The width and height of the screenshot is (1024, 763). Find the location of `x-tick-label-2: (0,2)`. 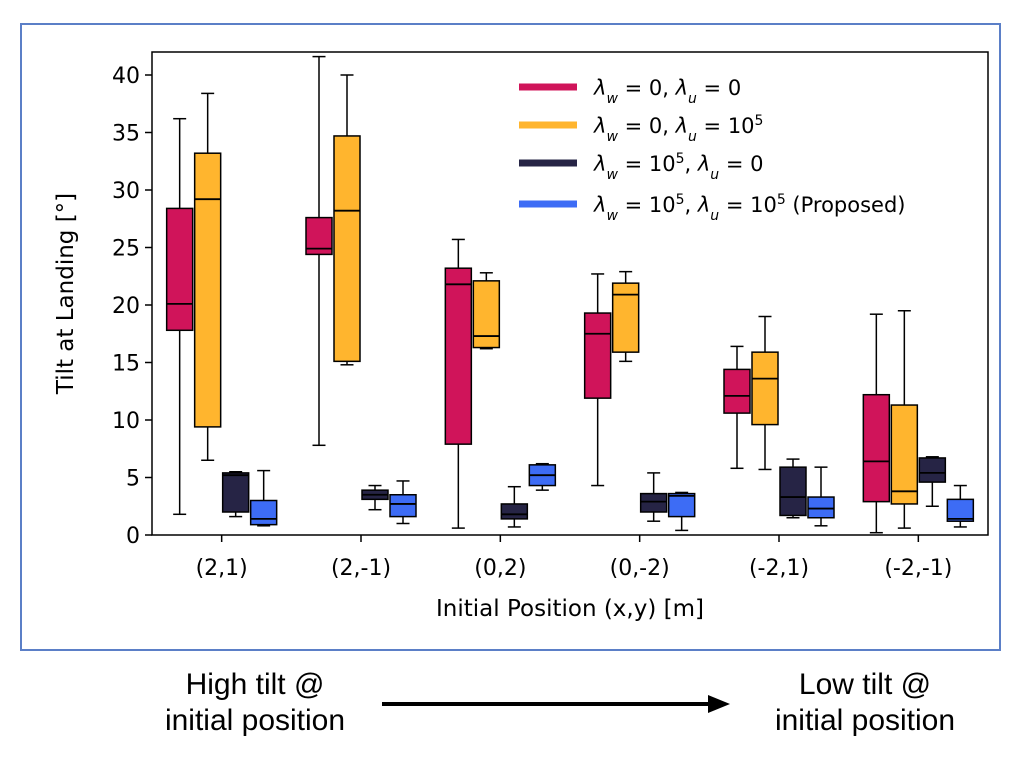

x-tick-label-2: (0,2) is located at coordinates (500, 568).